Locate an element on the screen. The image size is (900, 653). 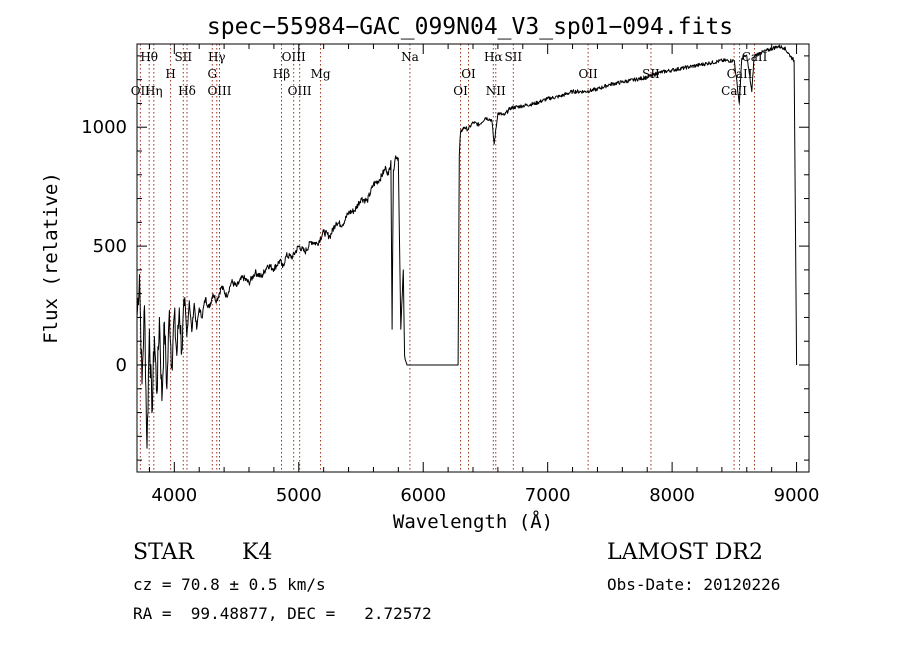
x-tick-label-1: 5000 is located at coordinates (299, 495).